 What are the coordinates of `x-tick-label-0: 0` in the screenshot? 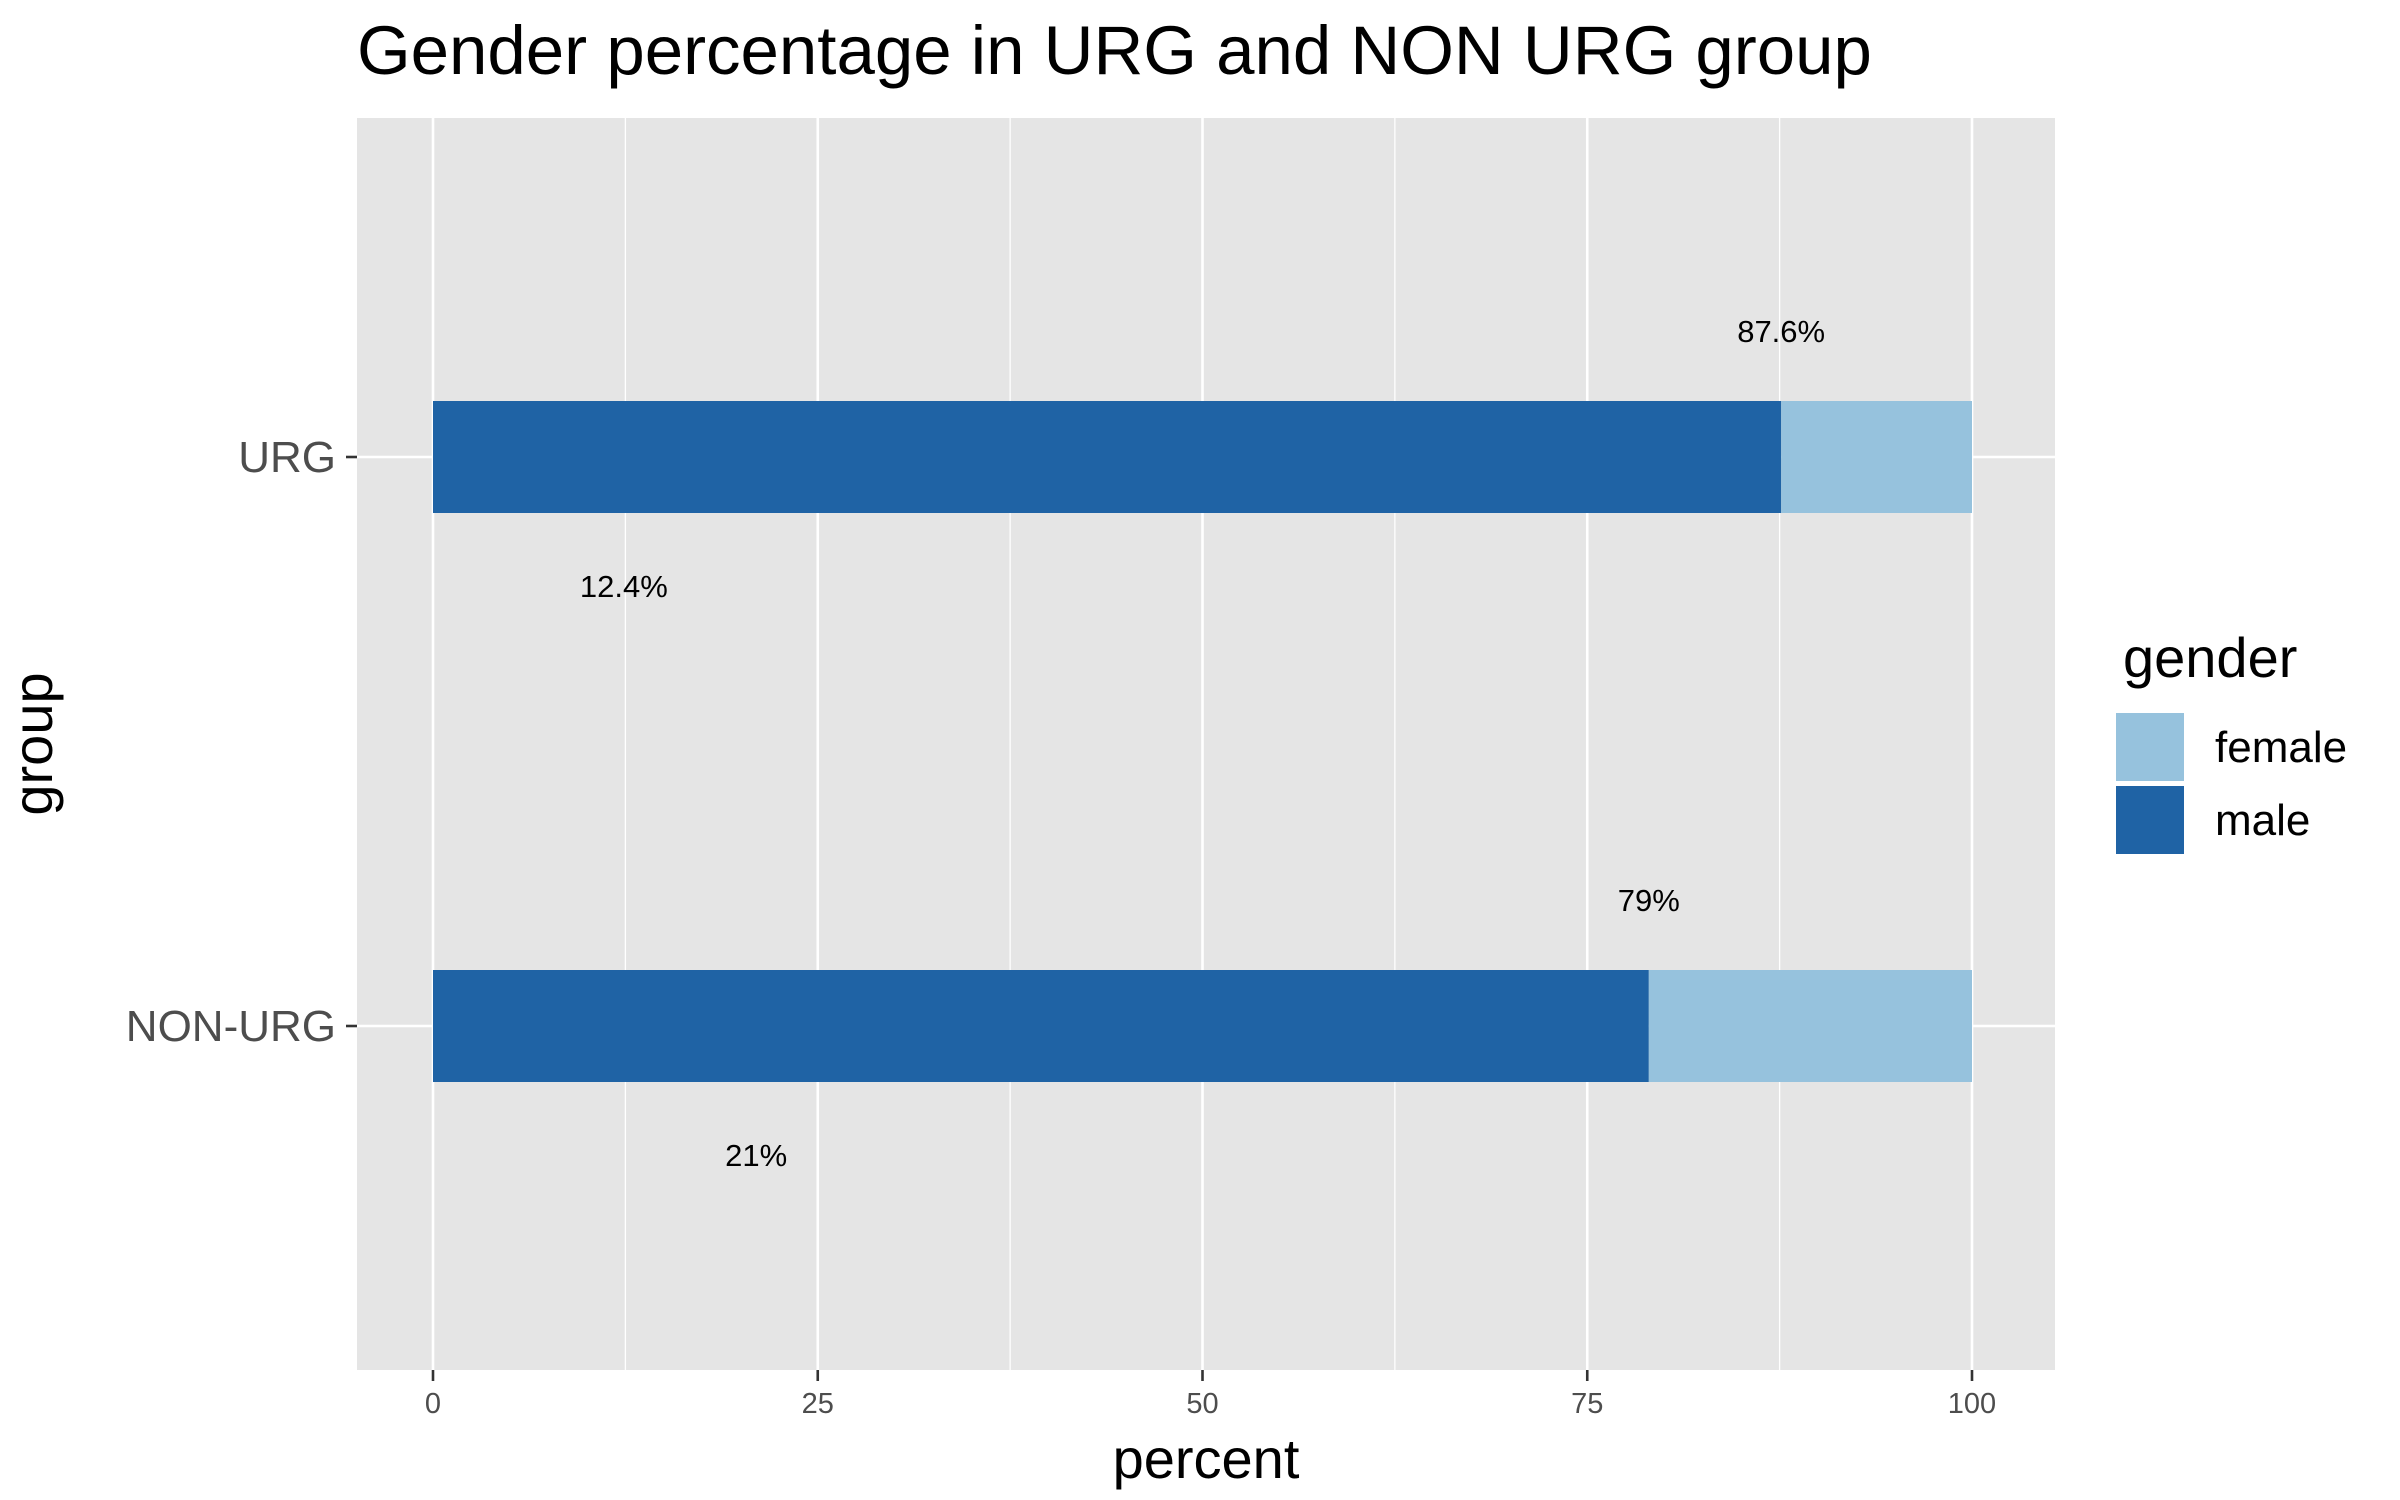 It's located at (433, 1404).